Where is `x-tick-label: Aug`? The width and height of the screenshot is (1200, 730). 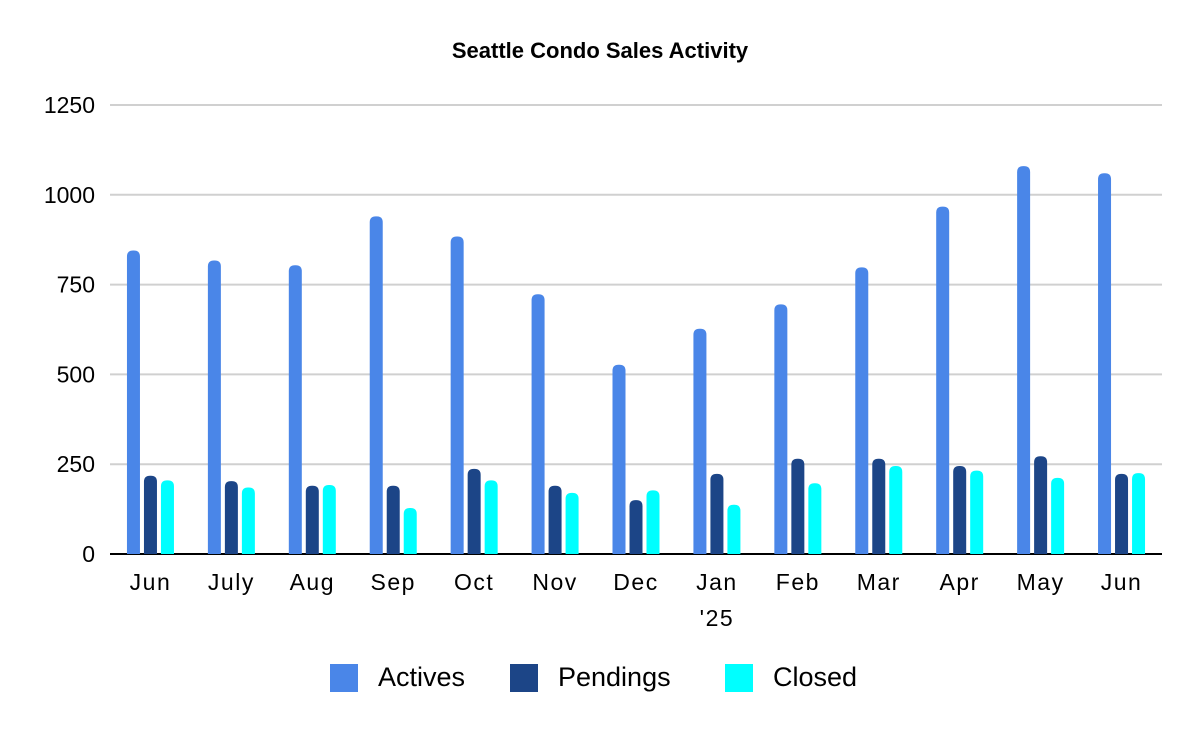
x-tick-label: Aug is located at coordinates (312, 582).